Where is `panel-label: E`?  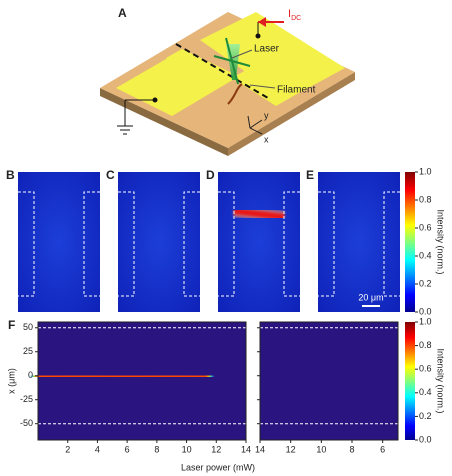
panel-label: E is located at coordinates (310, 175).